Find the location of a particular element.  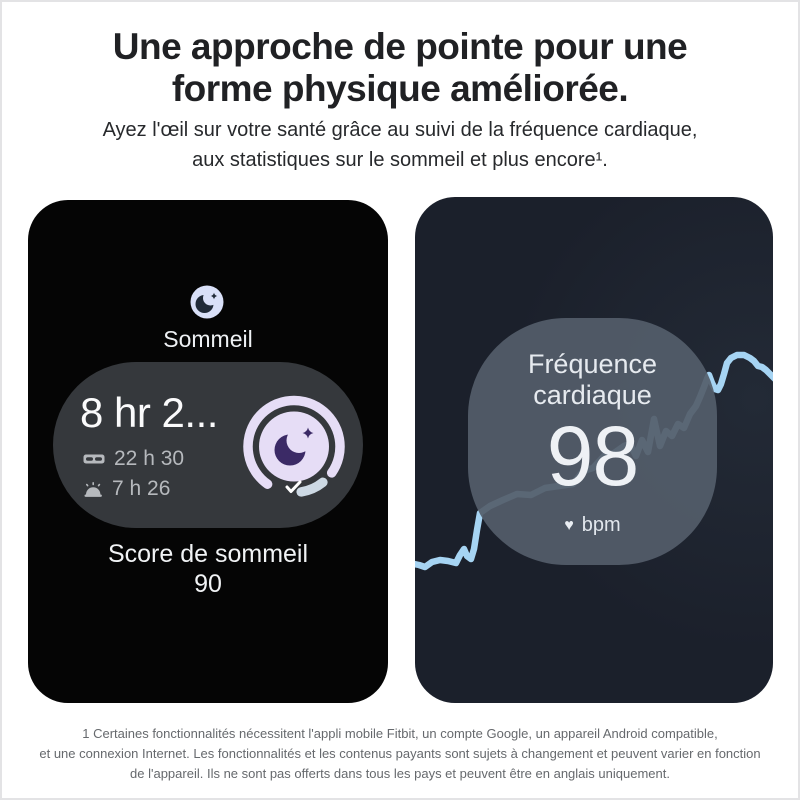

wake-time-row: 7 h 26 is located at coordinates (126, 489).